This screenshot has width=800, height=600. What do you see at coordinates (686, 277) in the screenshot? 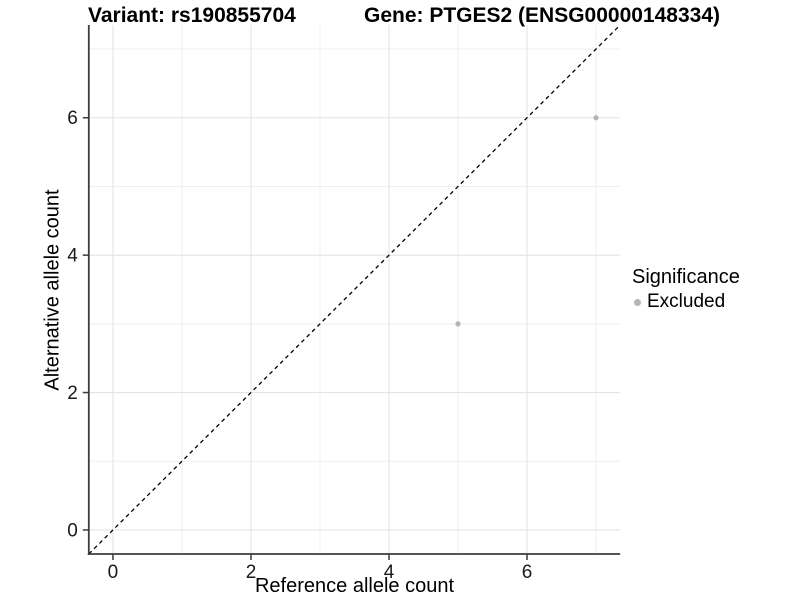
I see `legend-title: Significance` at bounding box center [686, 277].